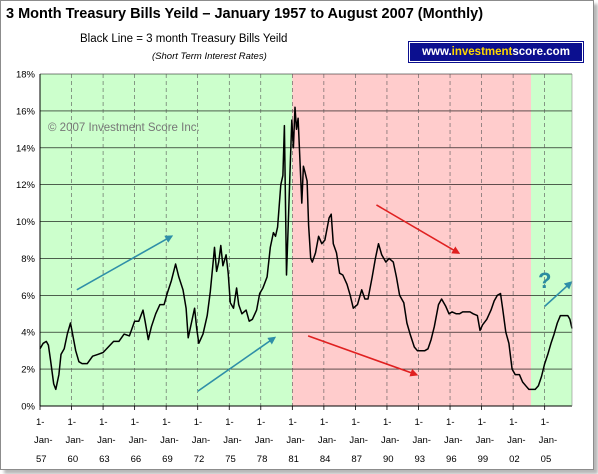 This screenshot has width=598, height=474. Describe the element at coordinates (230, 459) in the screenshot. I see `x-tick-label: 75` at that location.